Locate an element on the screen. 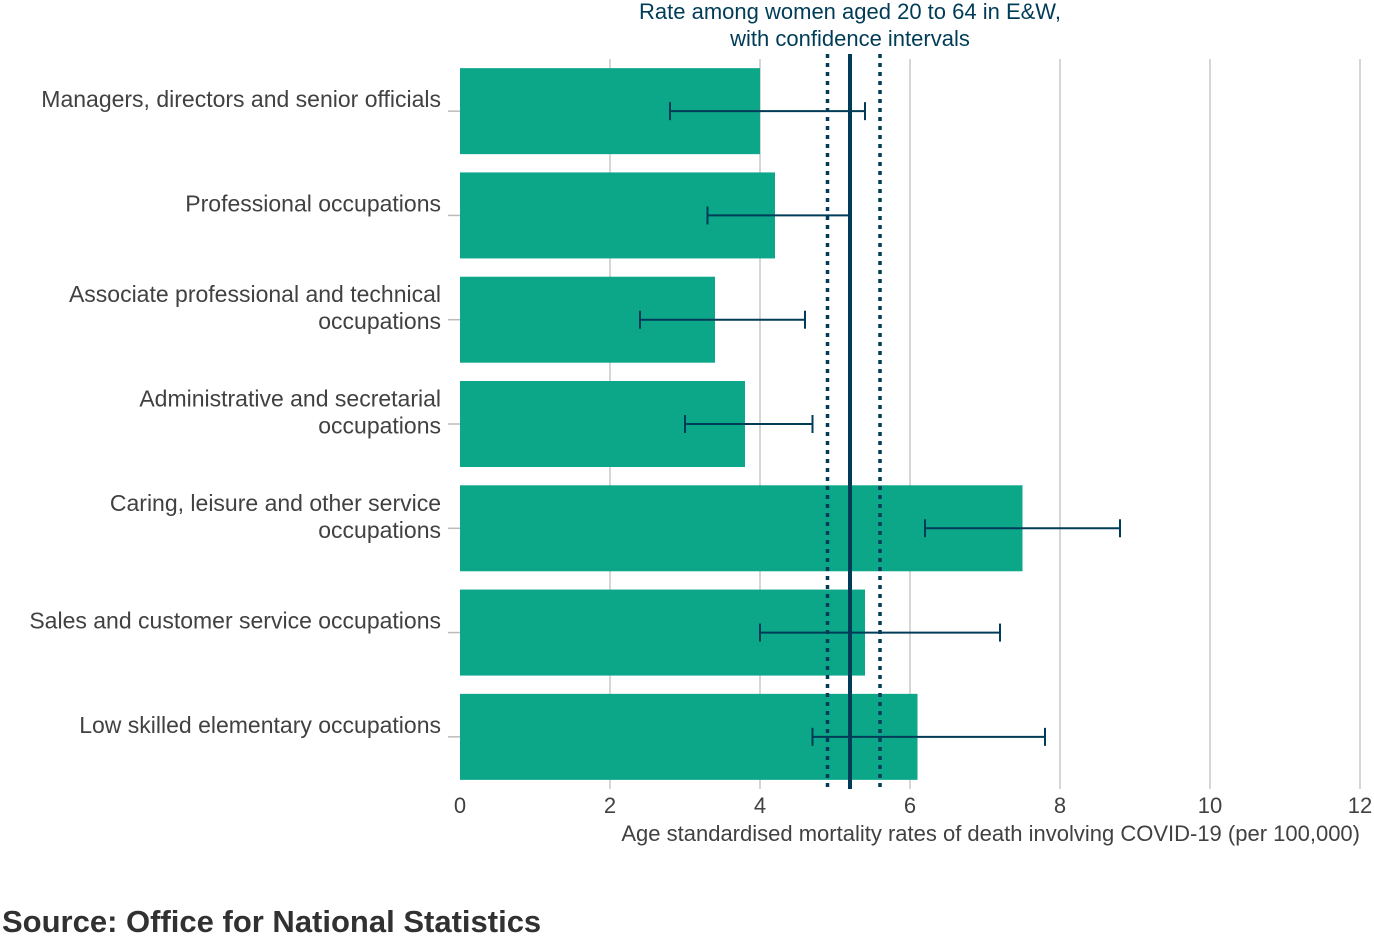 The width and height of the screenshot is (1374, 940). reference-label: with confidence intervals is located at coordinates (849, 38).